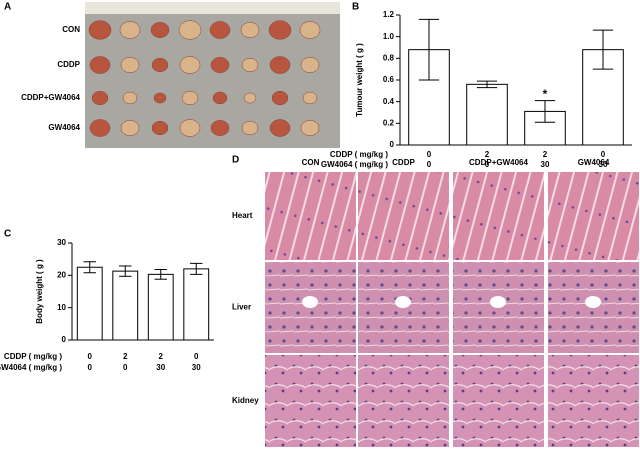 This screenshot has height=452, width=640. What do you see at coordinates (64, 127) in the screenshot?
I see `row-label: GW4064` at bounding box center [64, 127].